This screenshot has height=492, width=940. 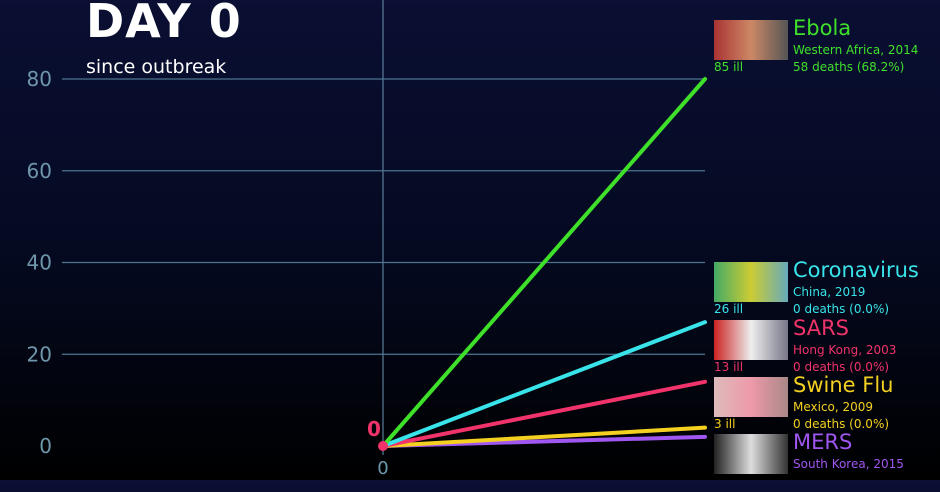 I want to click on coronavirus-photo, so click(x=751, y=282).